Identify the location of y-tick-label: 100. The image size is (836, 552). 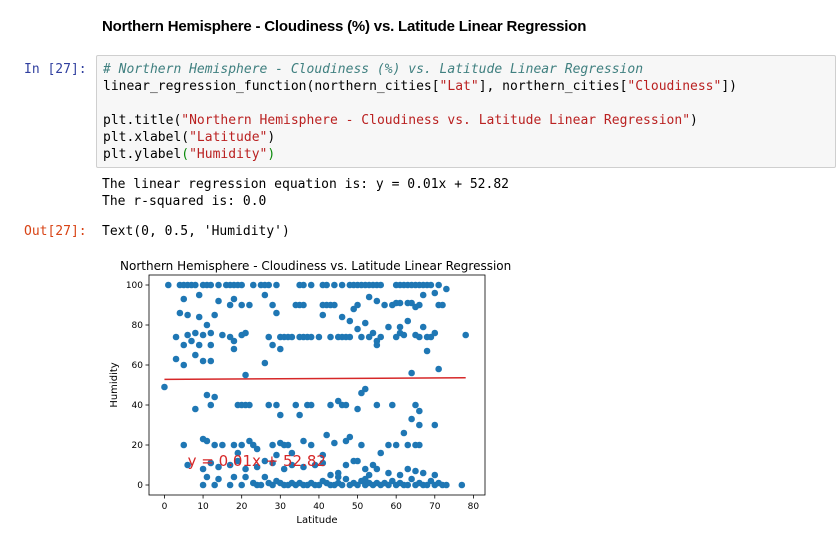
(134, 286).